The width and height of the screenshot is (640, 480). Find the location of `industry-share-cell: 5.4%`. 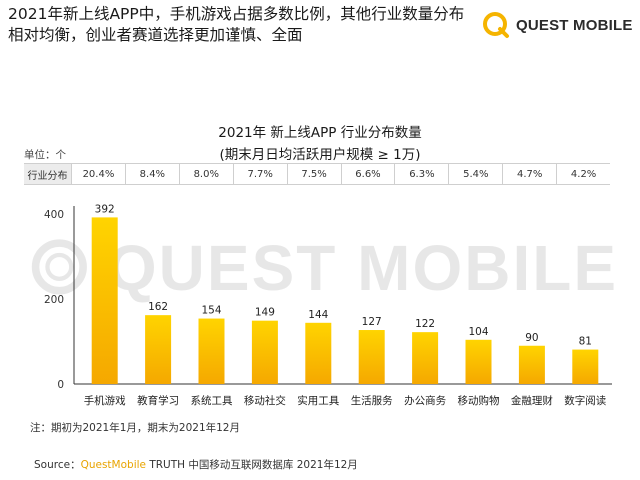

industry-share-cell: 5.4% is located at coordinates (476, 174).